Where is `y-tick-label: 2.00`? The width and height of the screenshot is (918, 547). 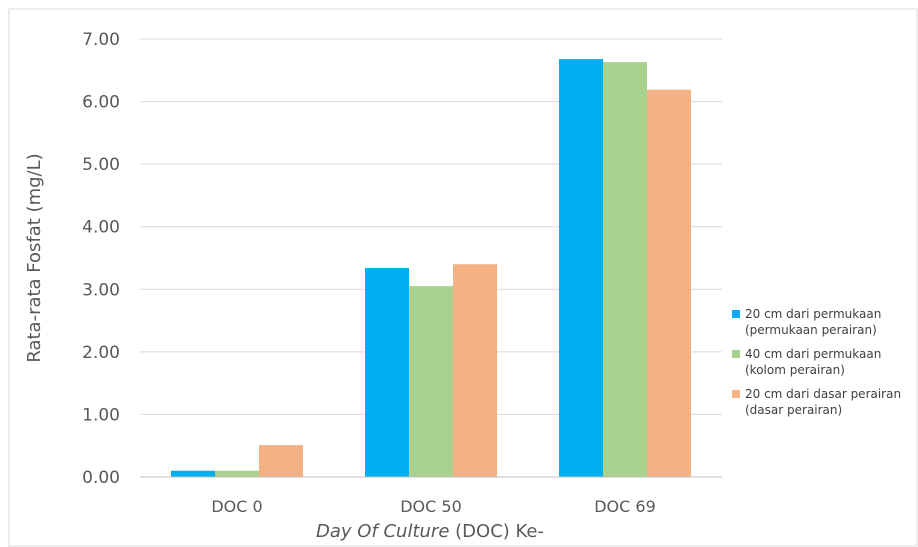
y-tick-label: 2.00 is located at coordinates (101, 353).